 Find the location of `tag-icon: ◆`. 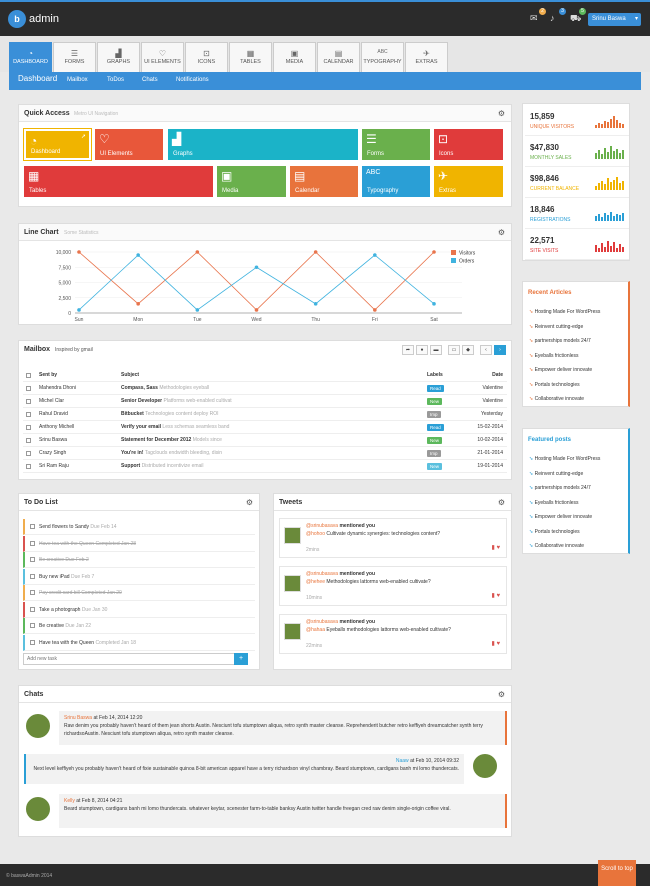

tag-icon: ◆ is located at coordinates (468, 350).